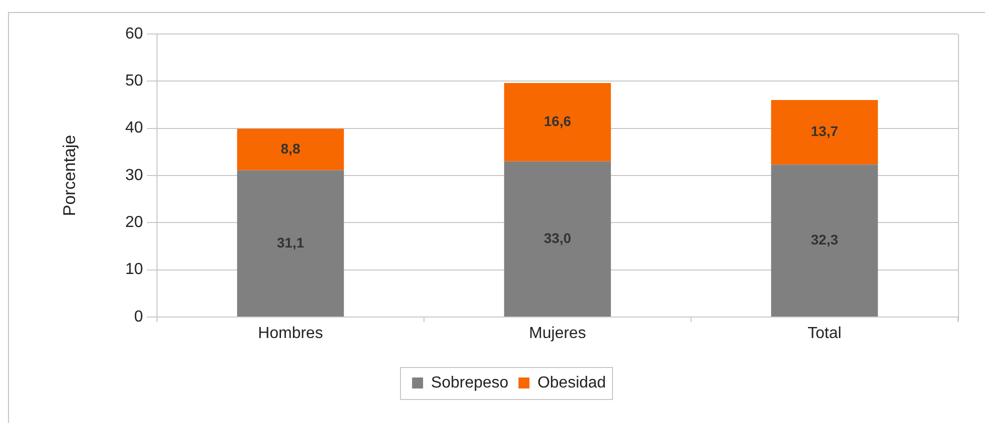 This screenshot has width=985, height=423. Describe the element at coordinates (571, 383) in the screenshot. I see `legend-label: Obesidad` at that location.